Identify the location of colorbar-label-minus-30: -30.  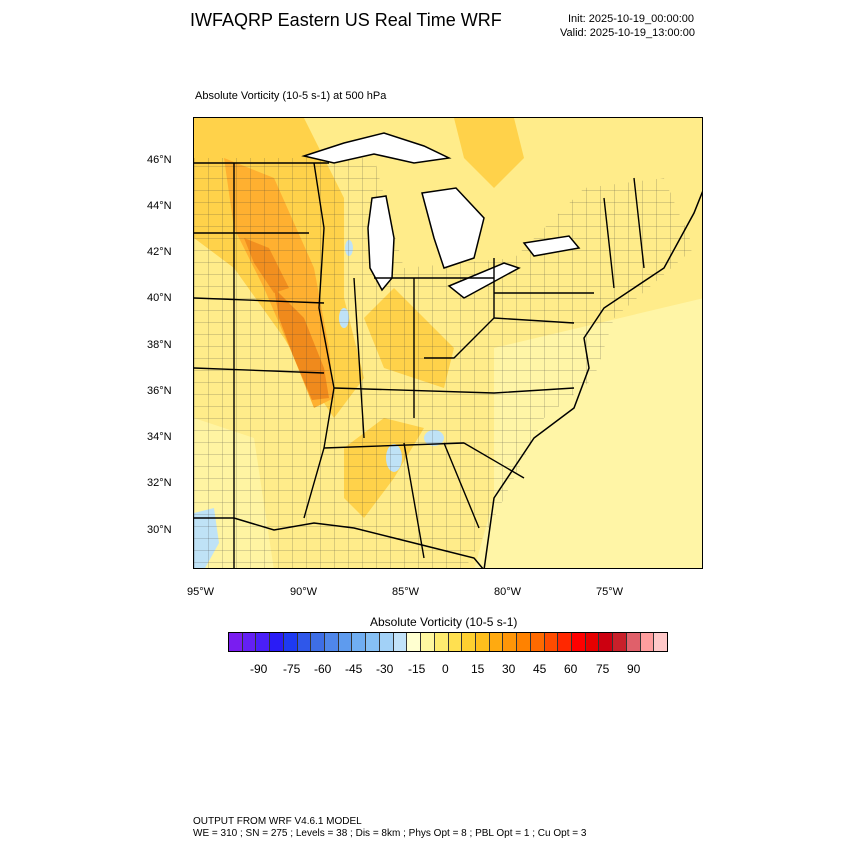
(385, 669).